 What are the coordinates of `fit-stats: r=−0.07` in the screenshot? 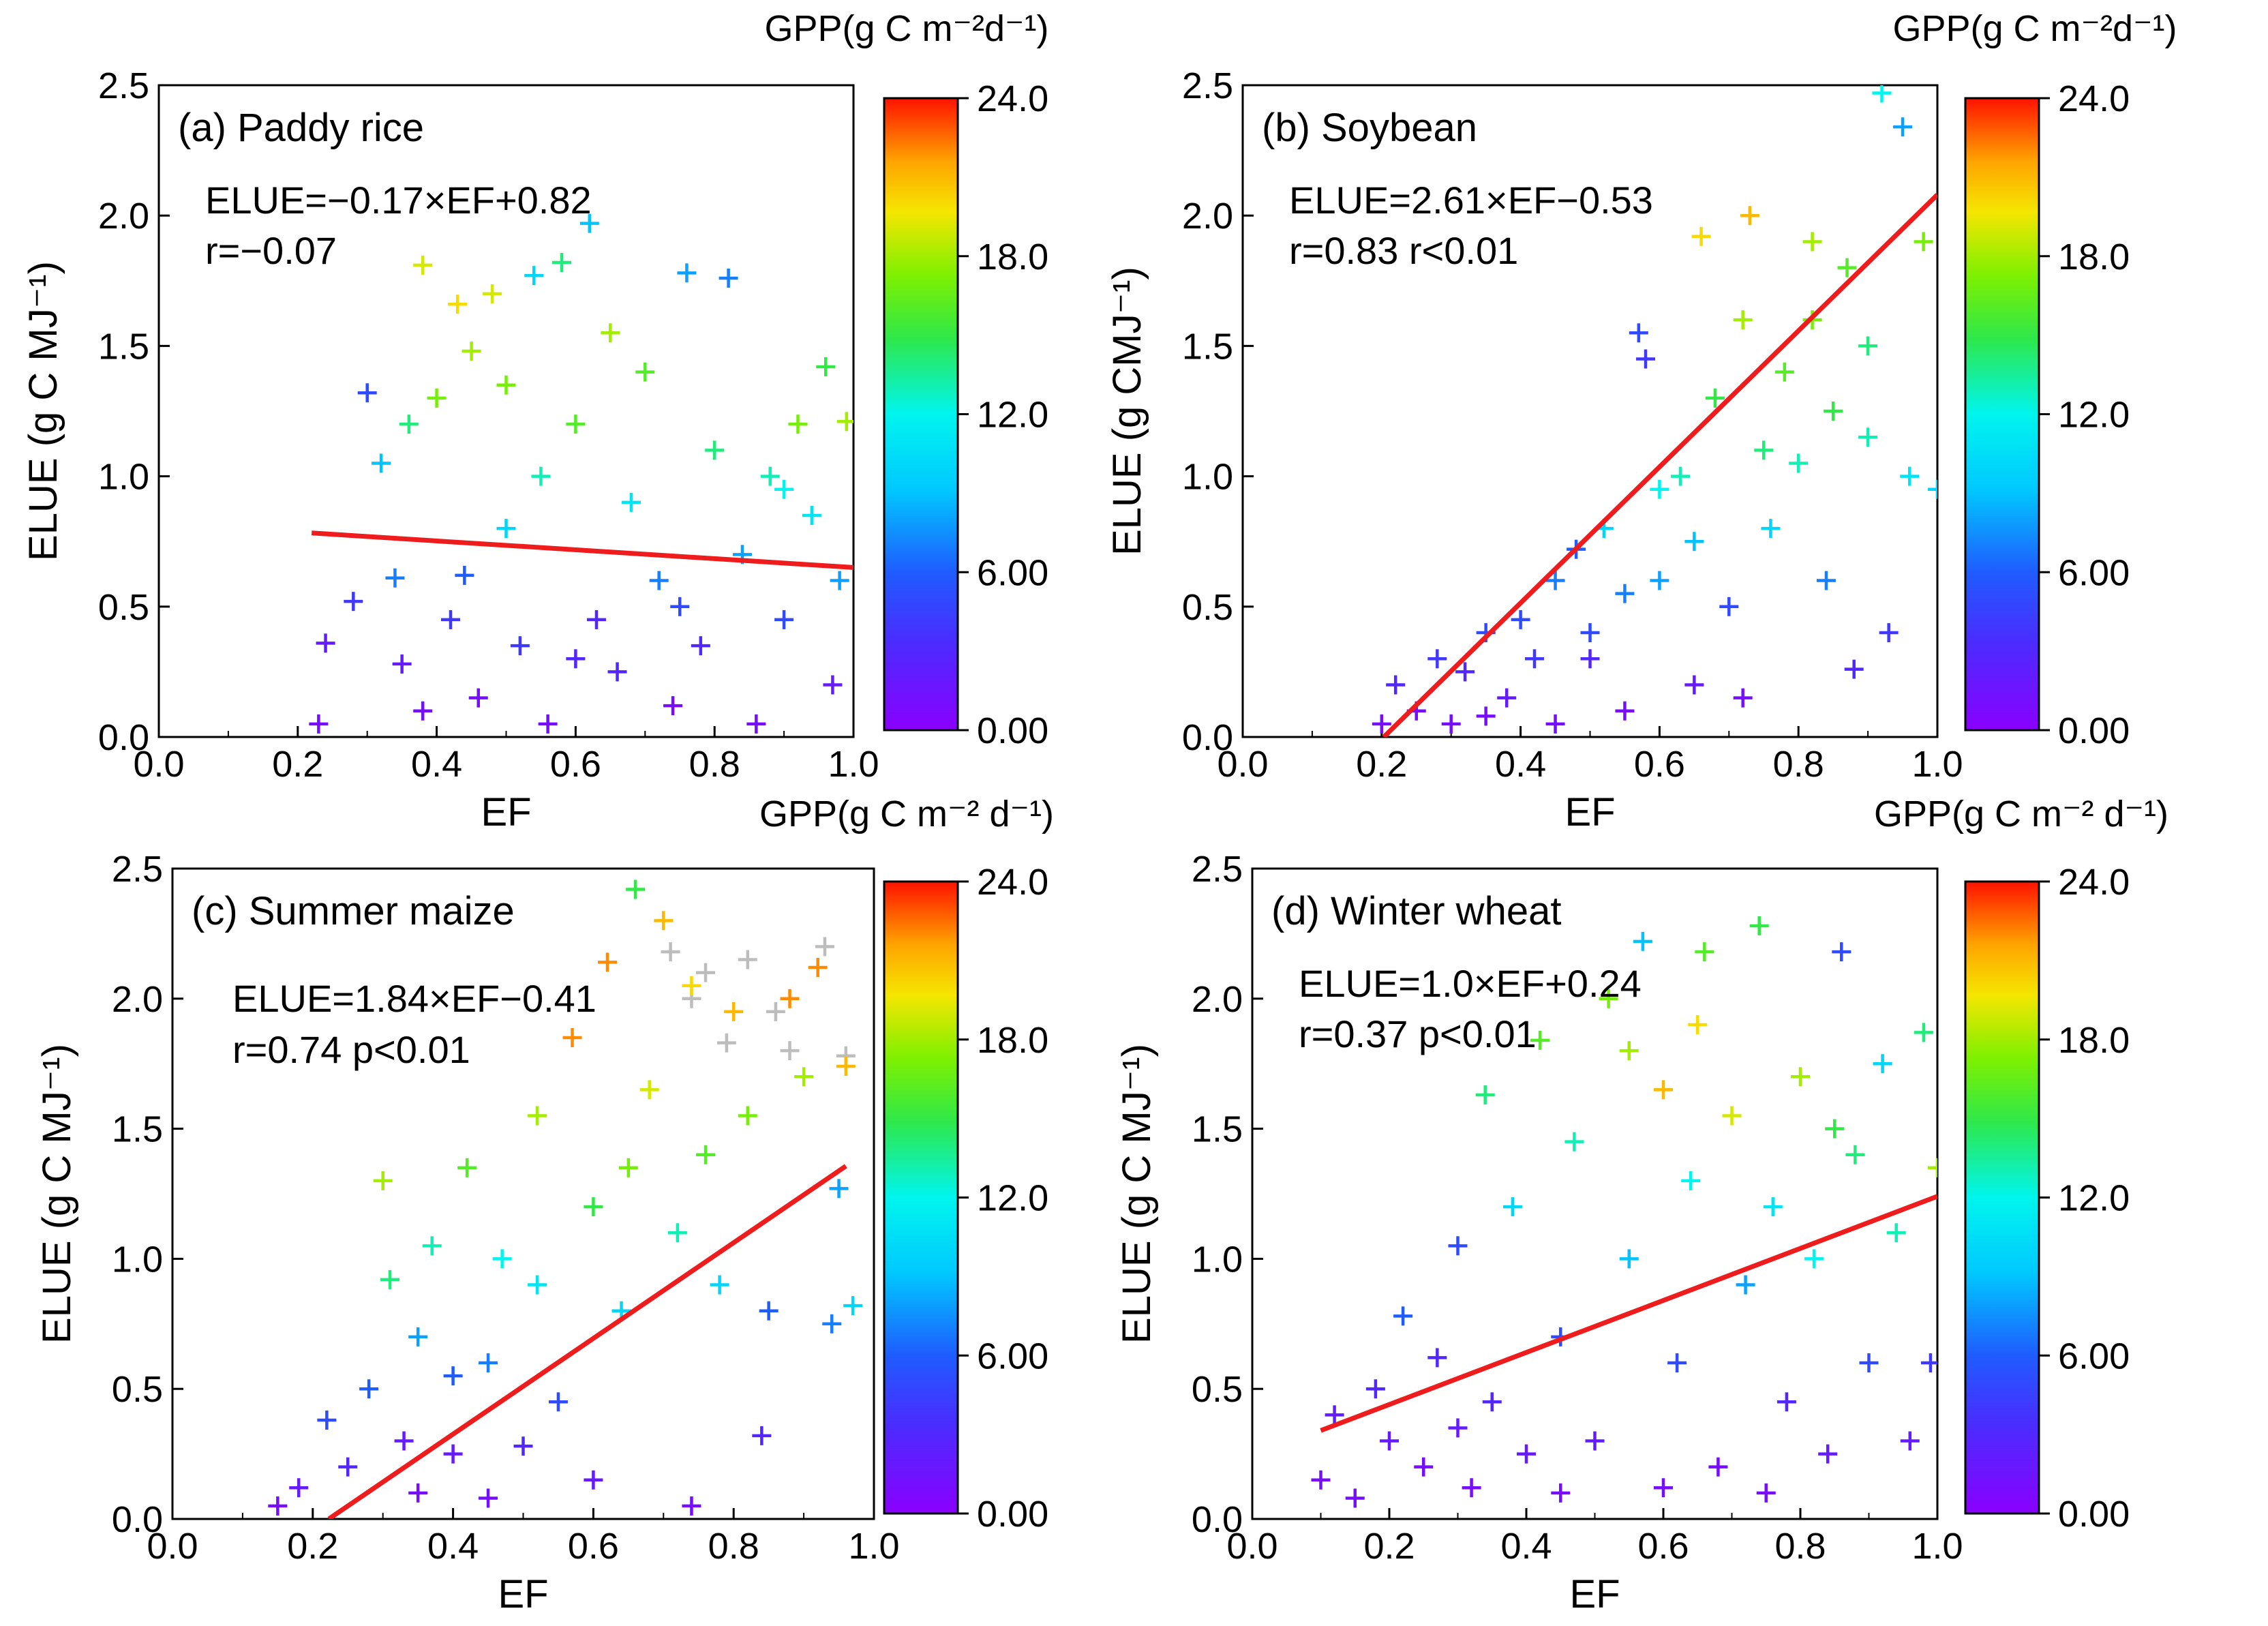 It's located at (271, 250).